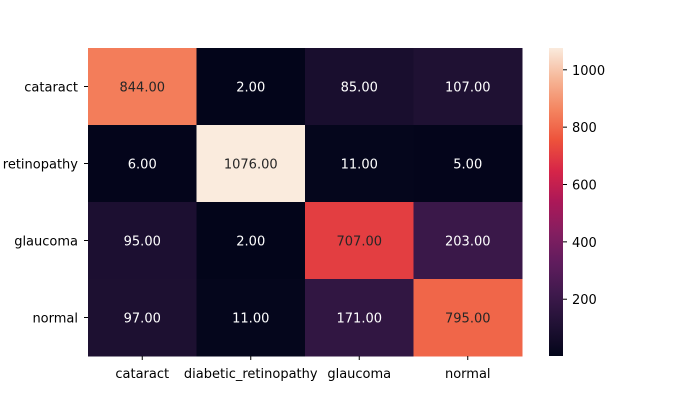 Image resolution: width=700 pixels, height=400 pixels. I want to click on colorbar-tick-label: 1000, so click(588, 71).